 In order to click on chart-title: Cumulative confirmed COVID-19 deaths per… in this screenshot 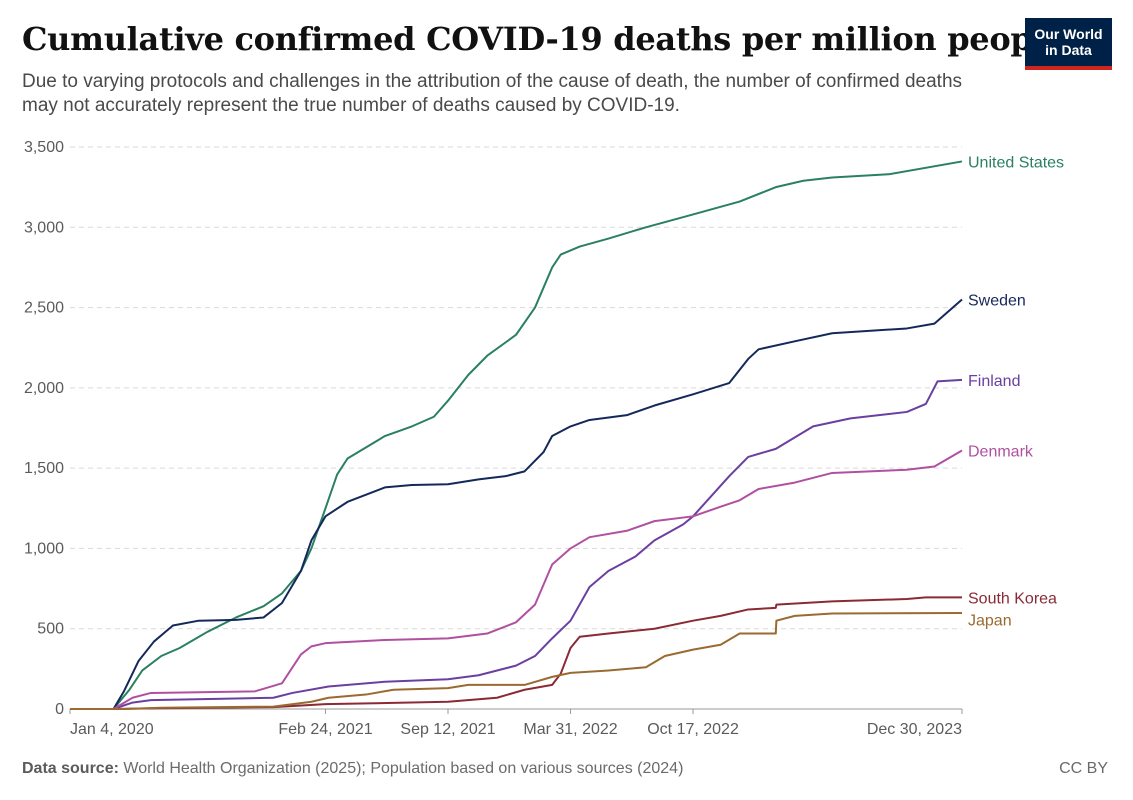, I will do `click(543, 39)`.